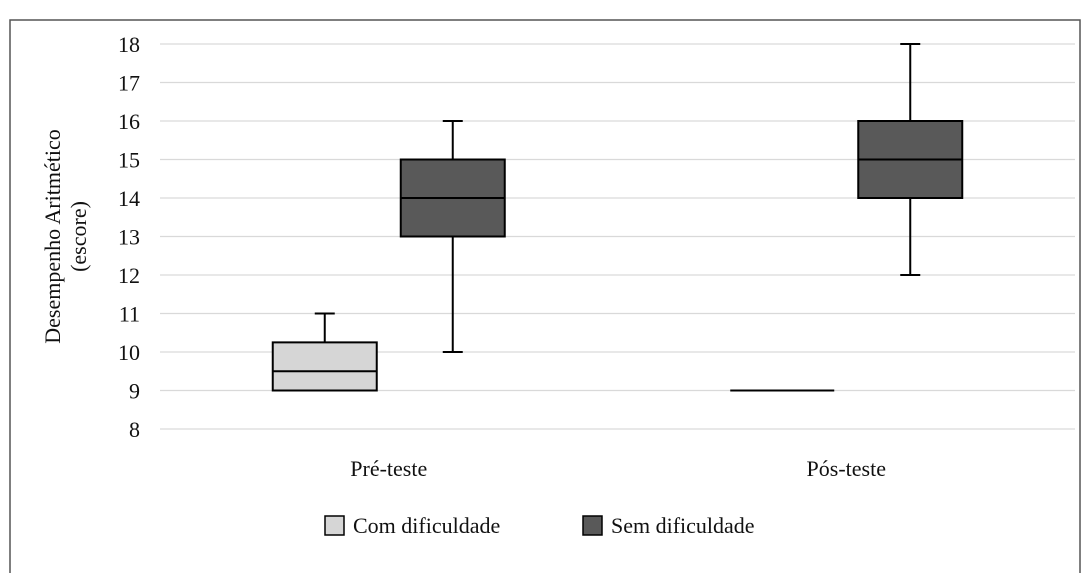  What do you see at coordinates (52, 236) in the screenshot?
I see `y-axis-label-line: Desempenho Aritmético` at bounding box center [52, 236].